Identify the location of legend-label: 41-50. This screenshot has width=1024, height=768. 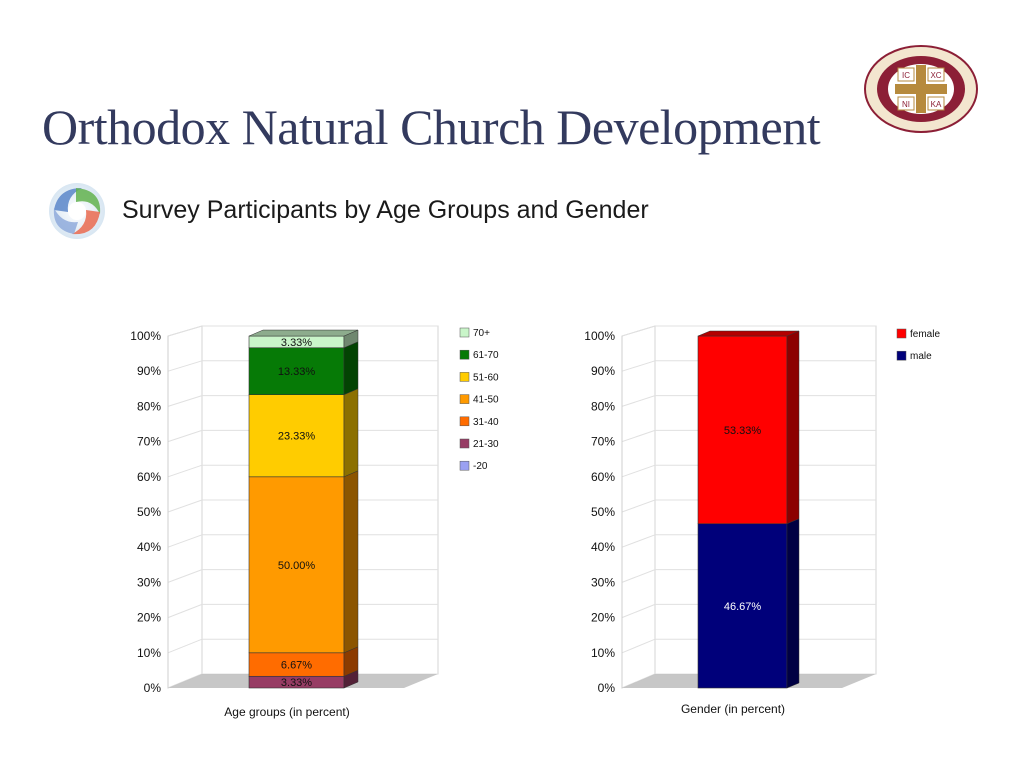
(486, 400).